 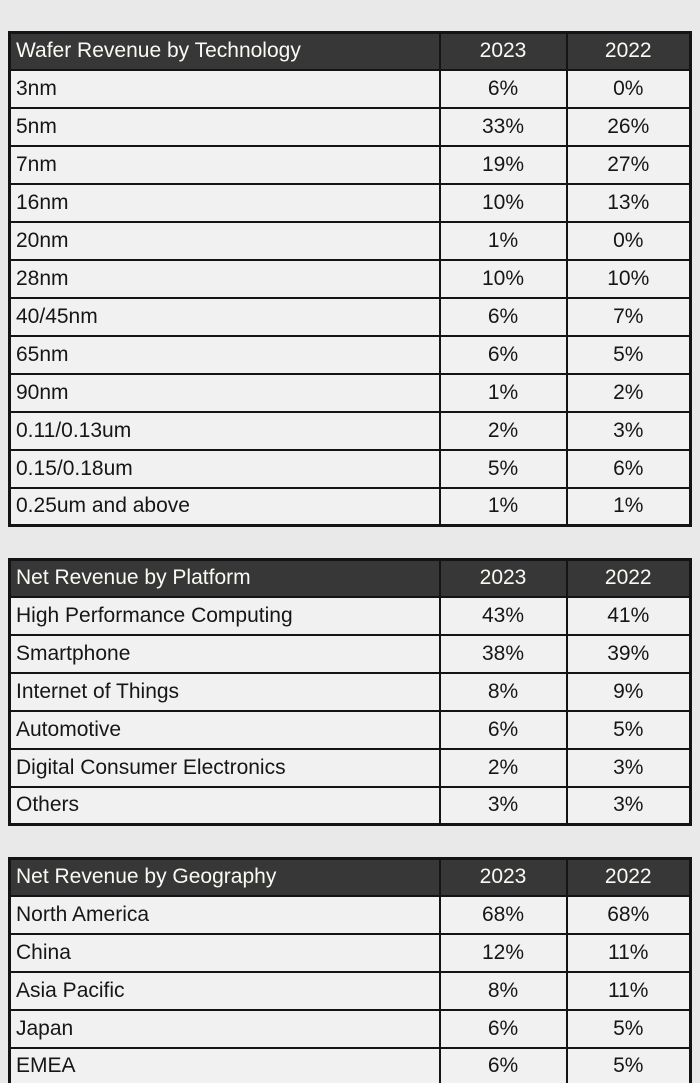 What do you see at coordinates (628, 653) in the screenshot?
I see `row-value-2022: 39%` at bounding box center [628, 653].